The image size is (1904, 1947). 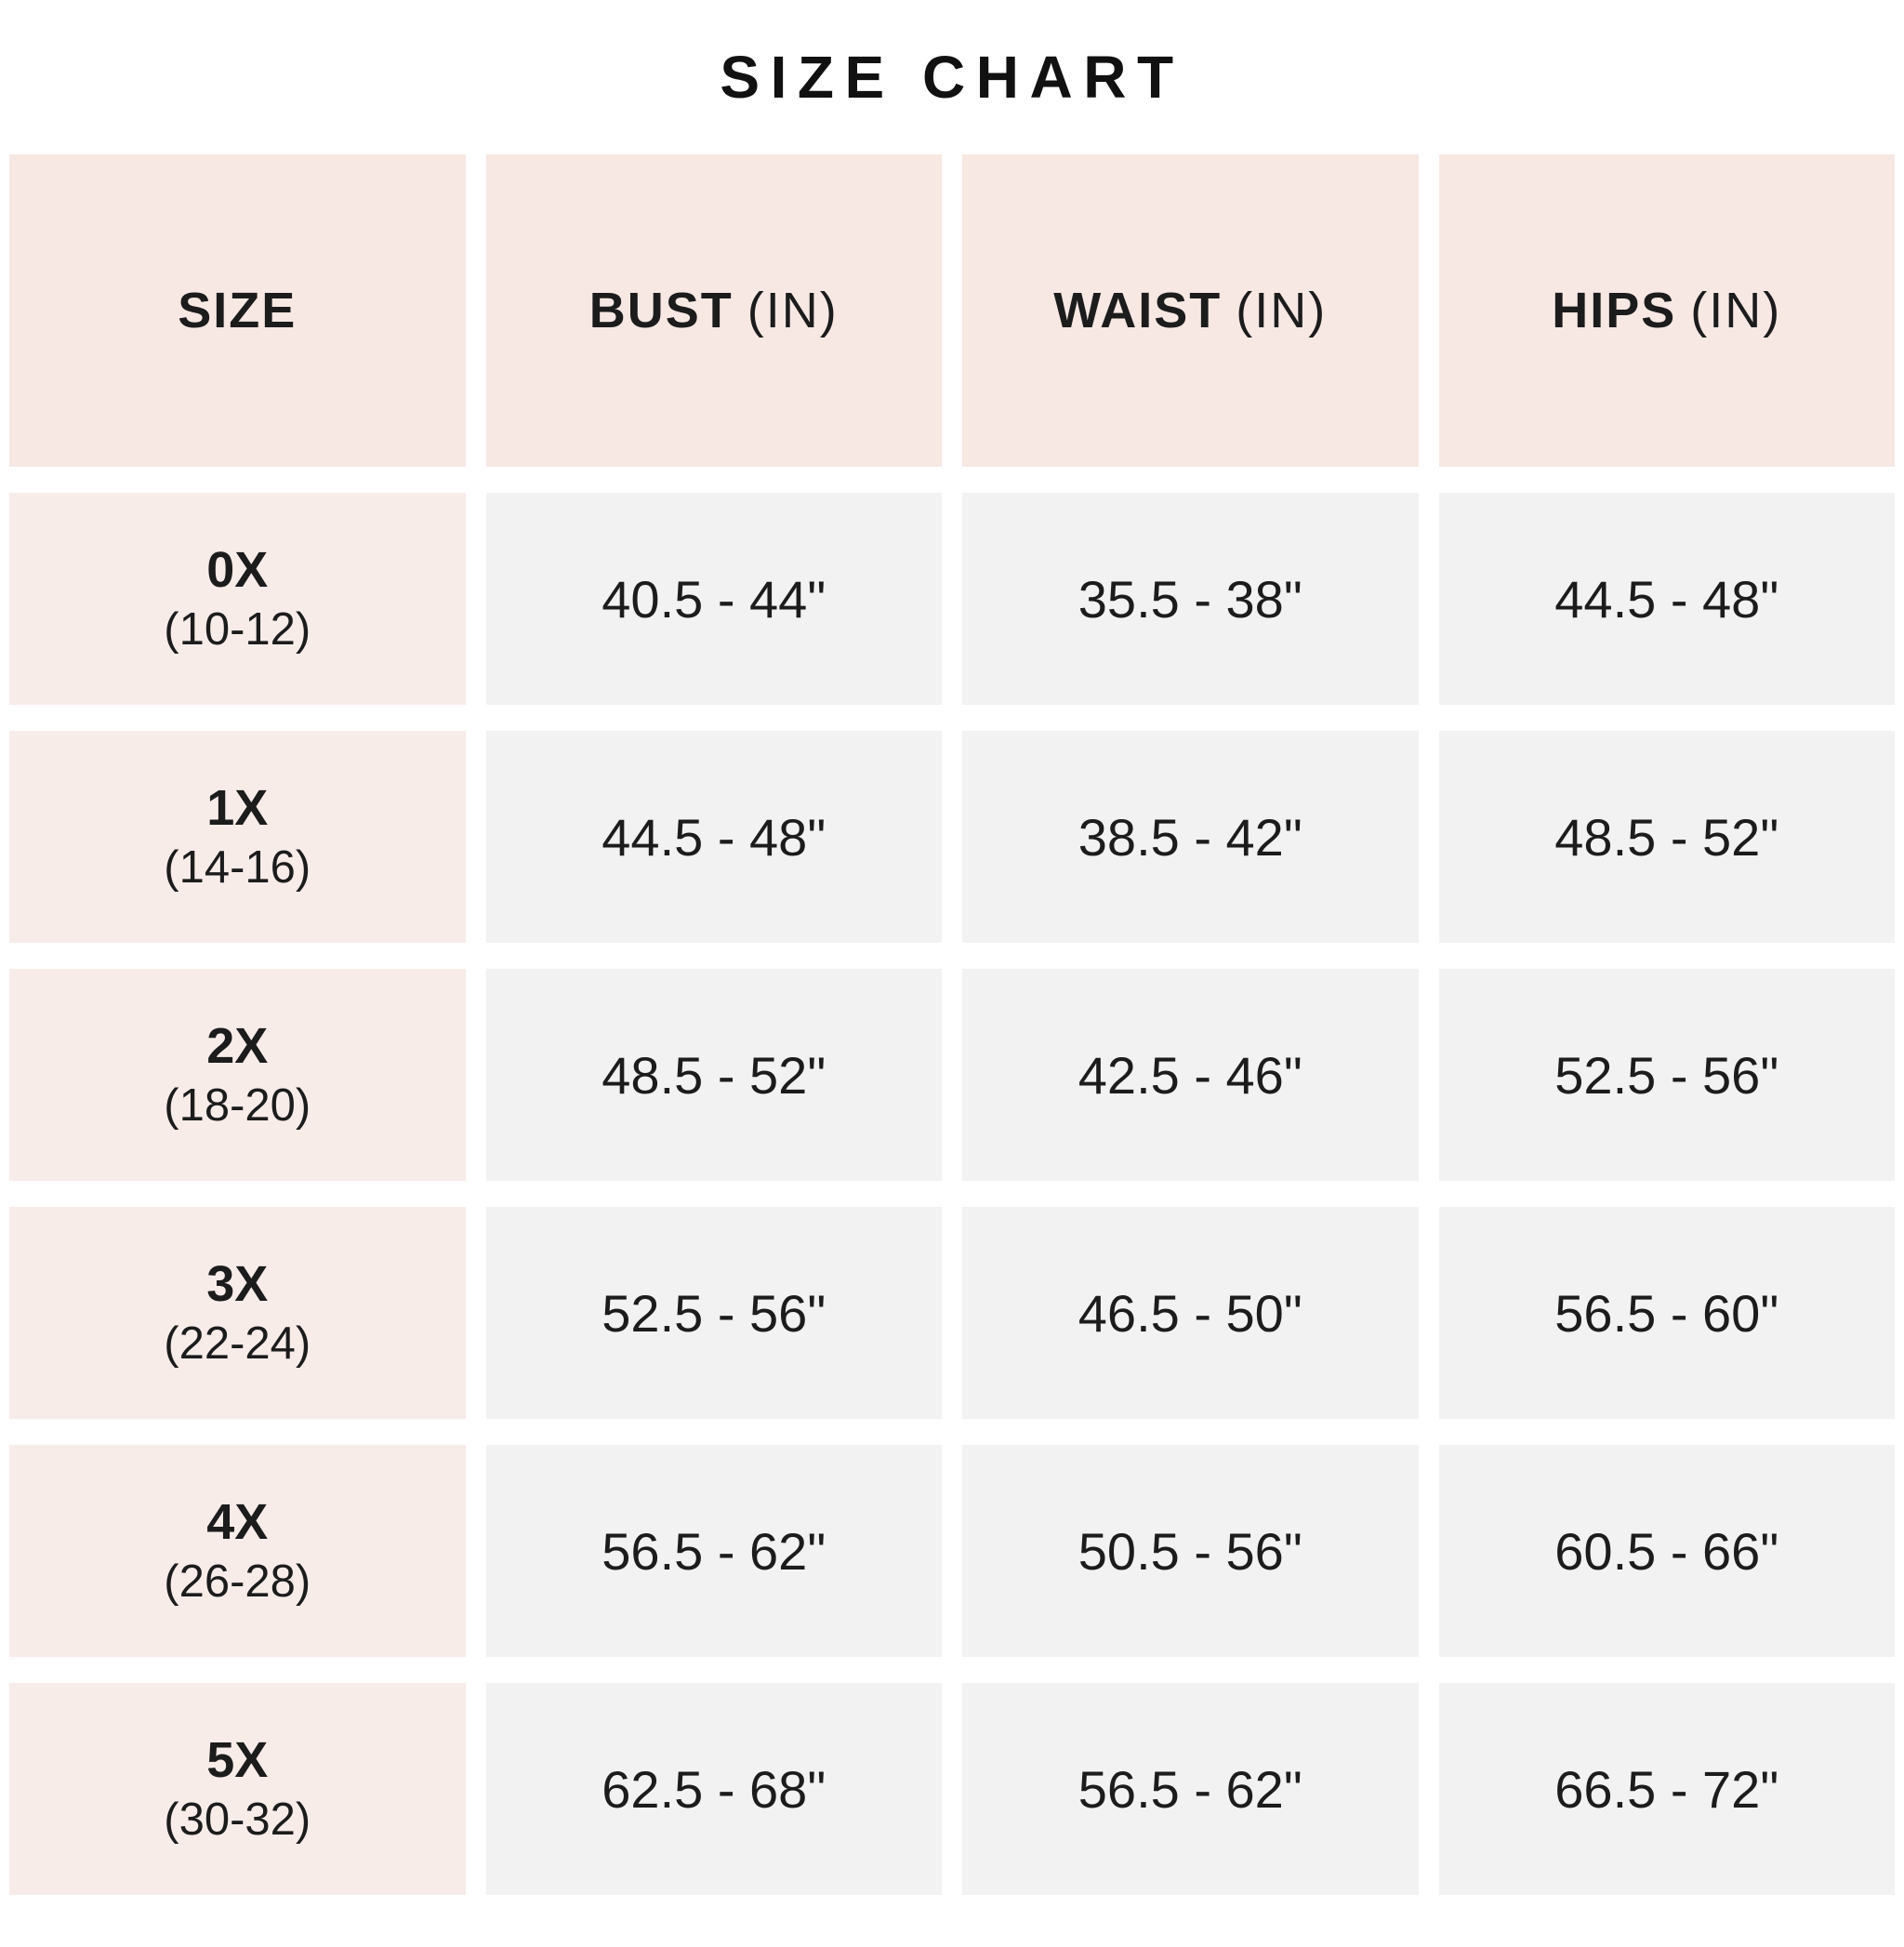 I want to click on waist-cell-3x: 46.5 - 50", so click(x=1190, y=1313).